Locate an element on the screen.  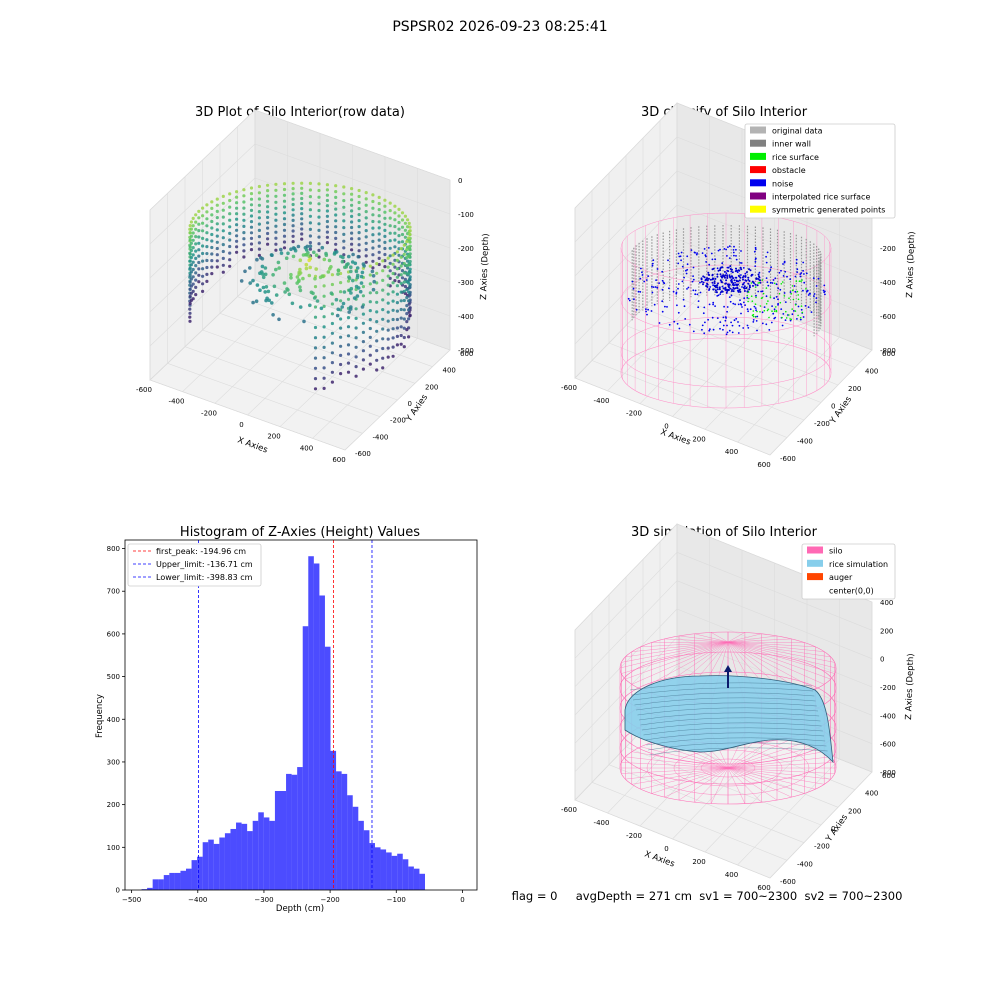
legend-label: interpolated rice surface is located at coordinates (821, 197).